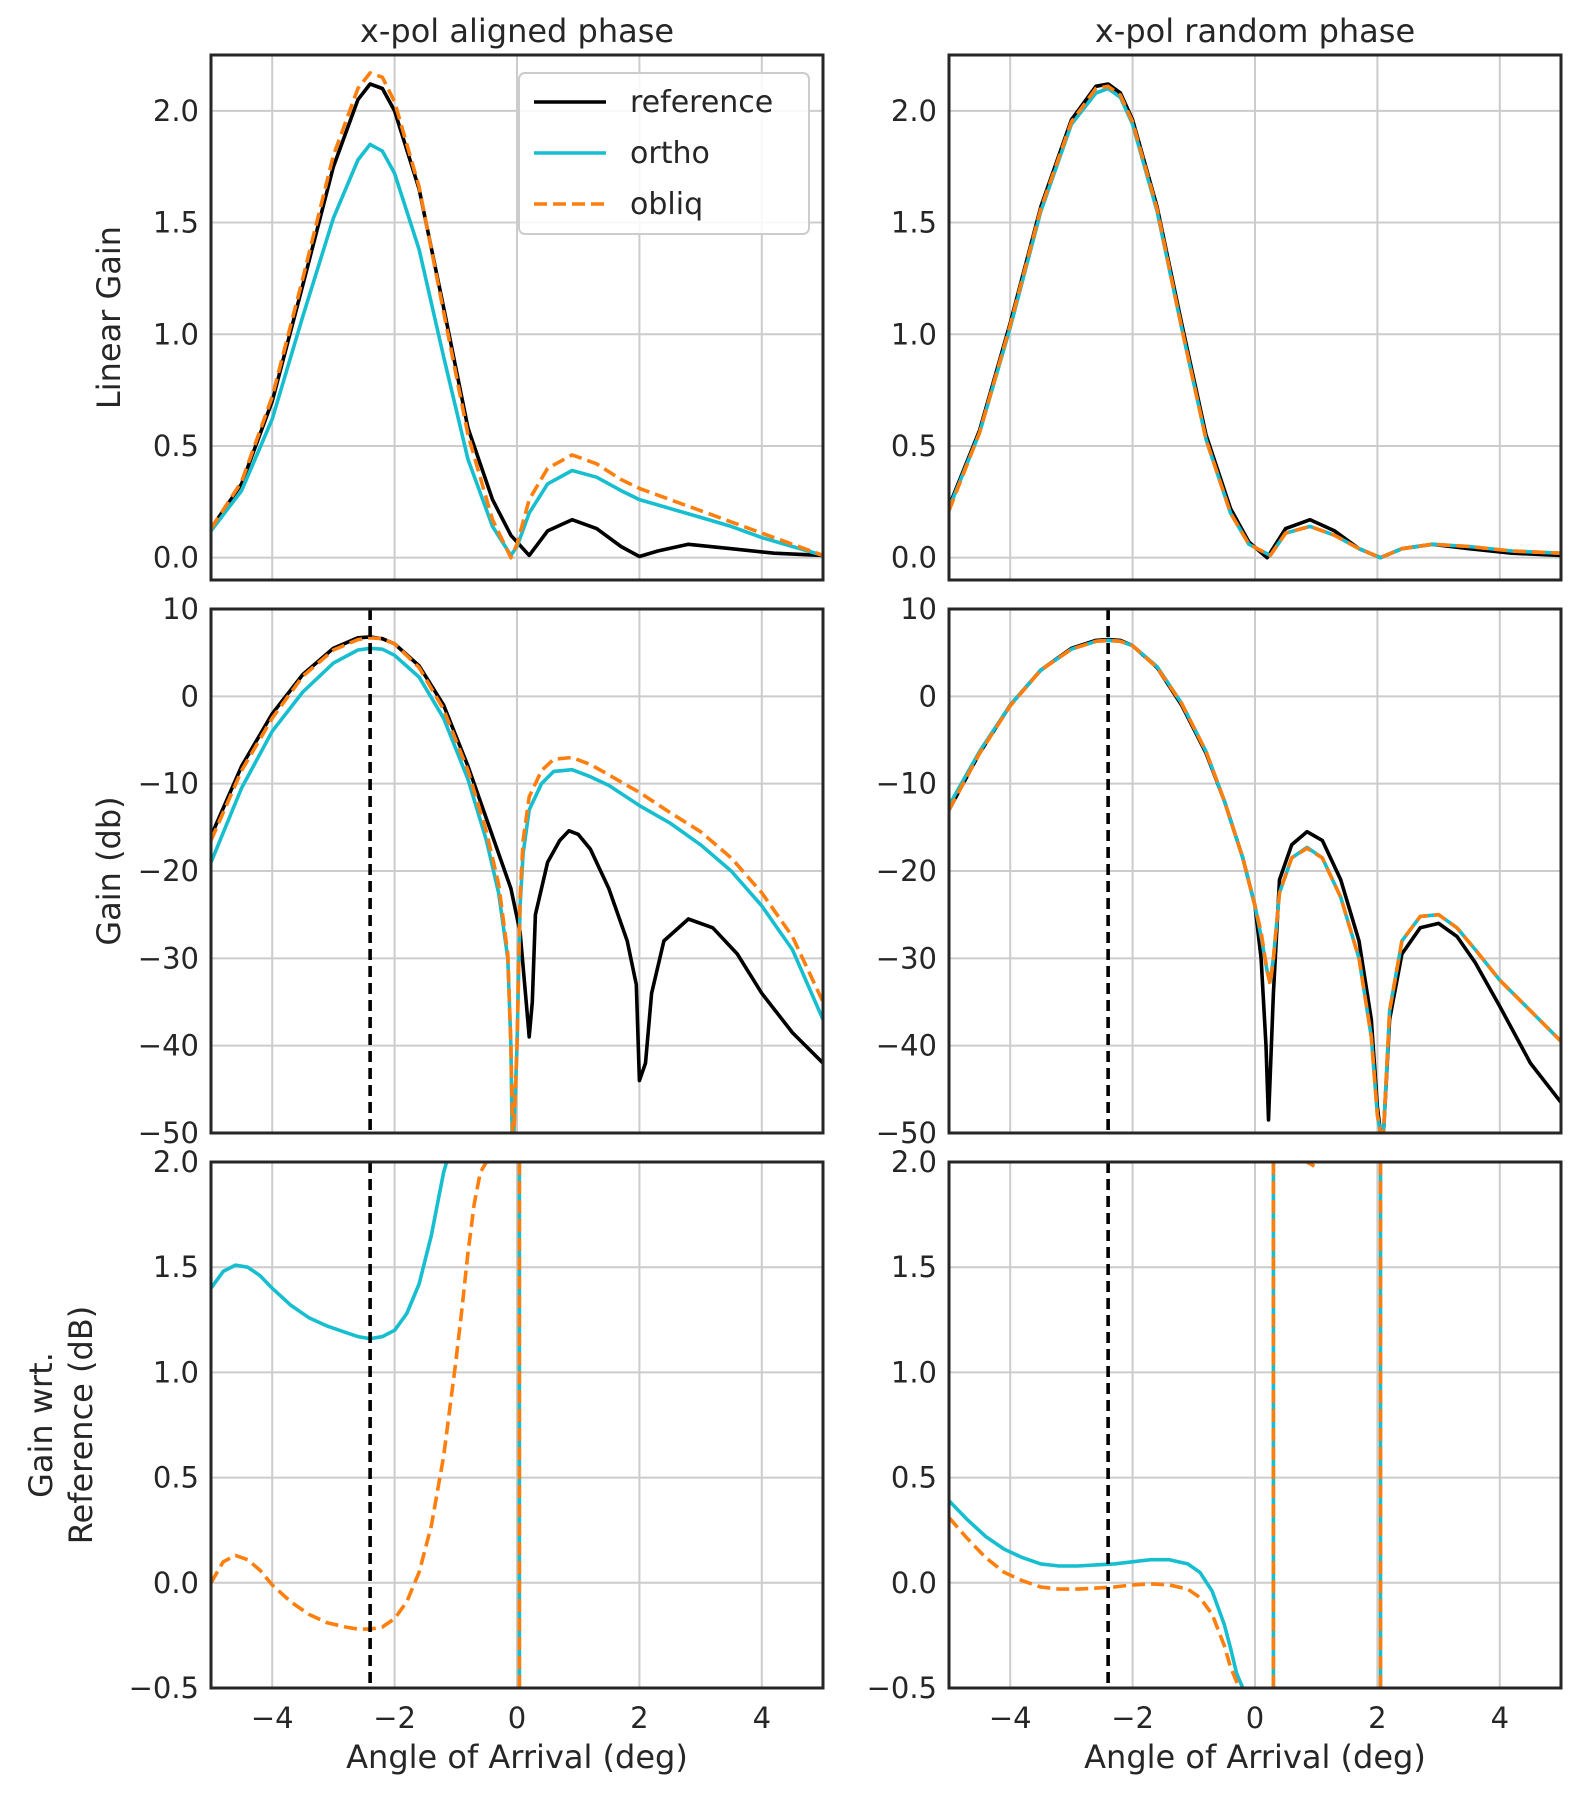 This screenshot has height=1803, width=1578. Describe the element at coordinates (1255, 31) in the screenshot. I see `panel-title: x-pol random phase` at that location.